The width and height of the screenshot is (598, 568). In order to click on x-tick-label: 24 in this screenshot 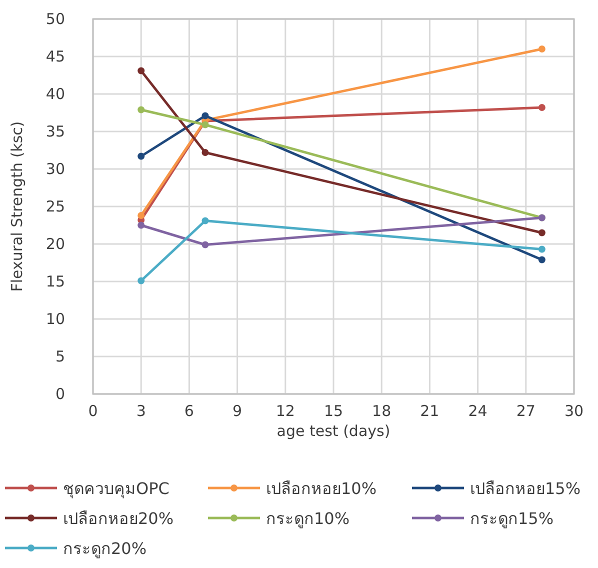, I will do `click(478, 411)`.